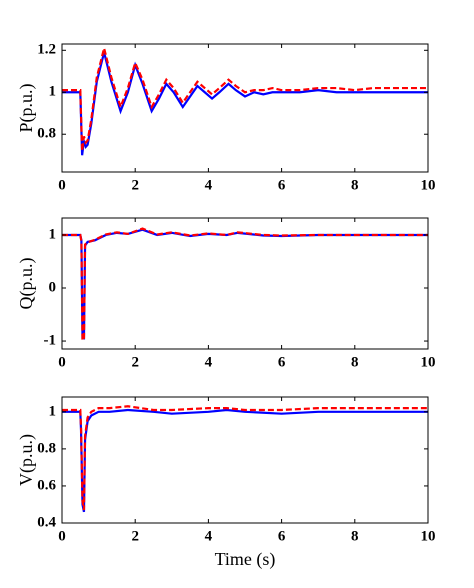  What do you see at coordinates (53, 287) in the screenshot?
I see `y-tick-label: 0` at bounding box center [53, 287].